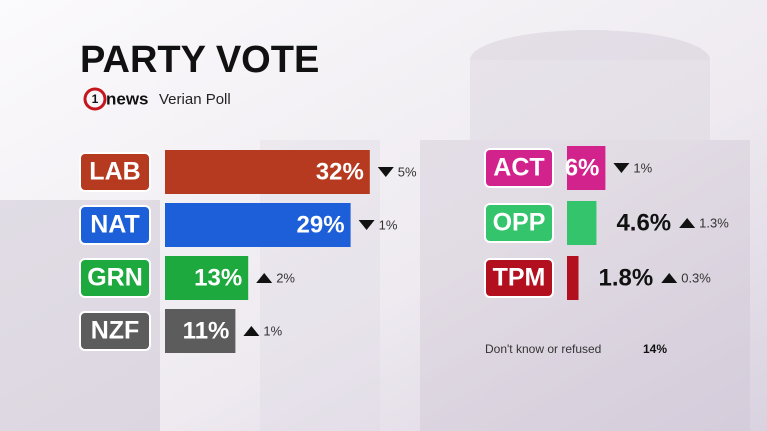 The height and width of the screenshot is (431, 767). I want to click on change-label: 0.3%, so click(696, 277).